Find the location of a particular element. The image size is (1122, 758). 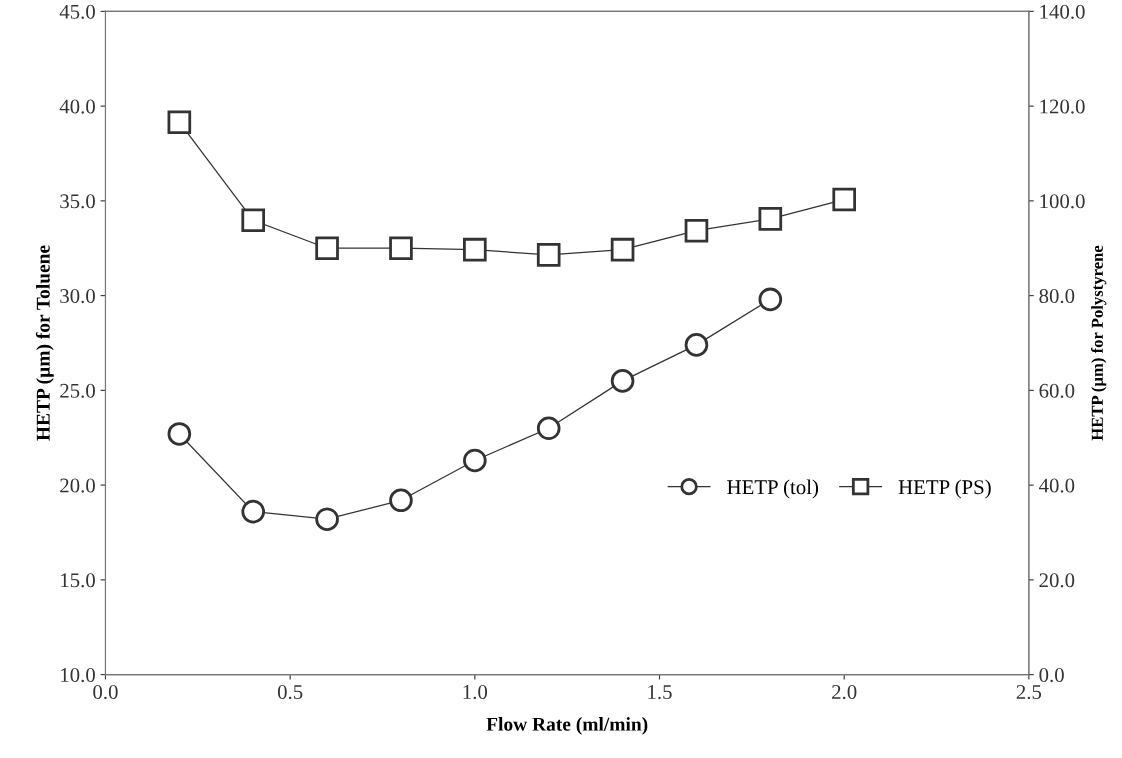

legend-label: HETP (tol) is located at coordinates (773, 489).